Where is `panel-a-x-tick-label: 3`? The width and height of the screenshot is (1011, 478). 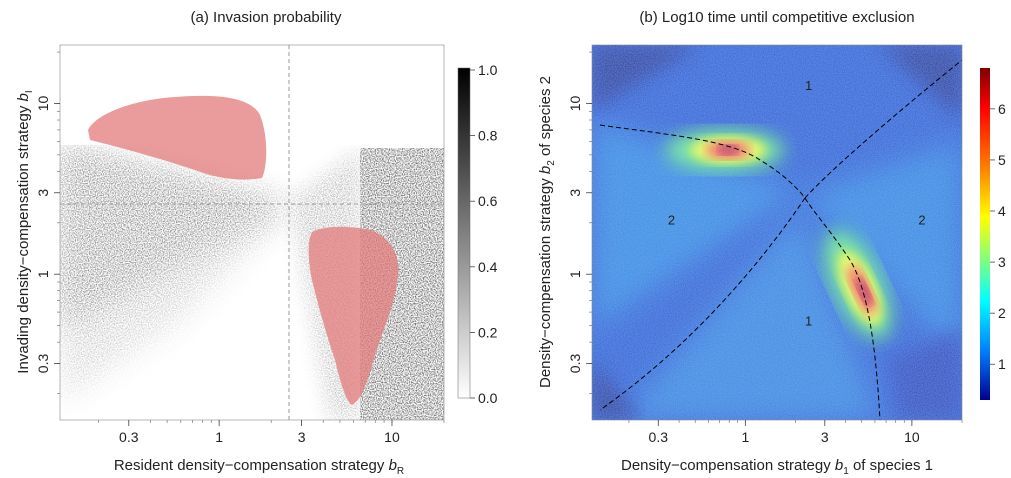
panel-a-x-tick-label: 3 is located at coordinates (302, 437).